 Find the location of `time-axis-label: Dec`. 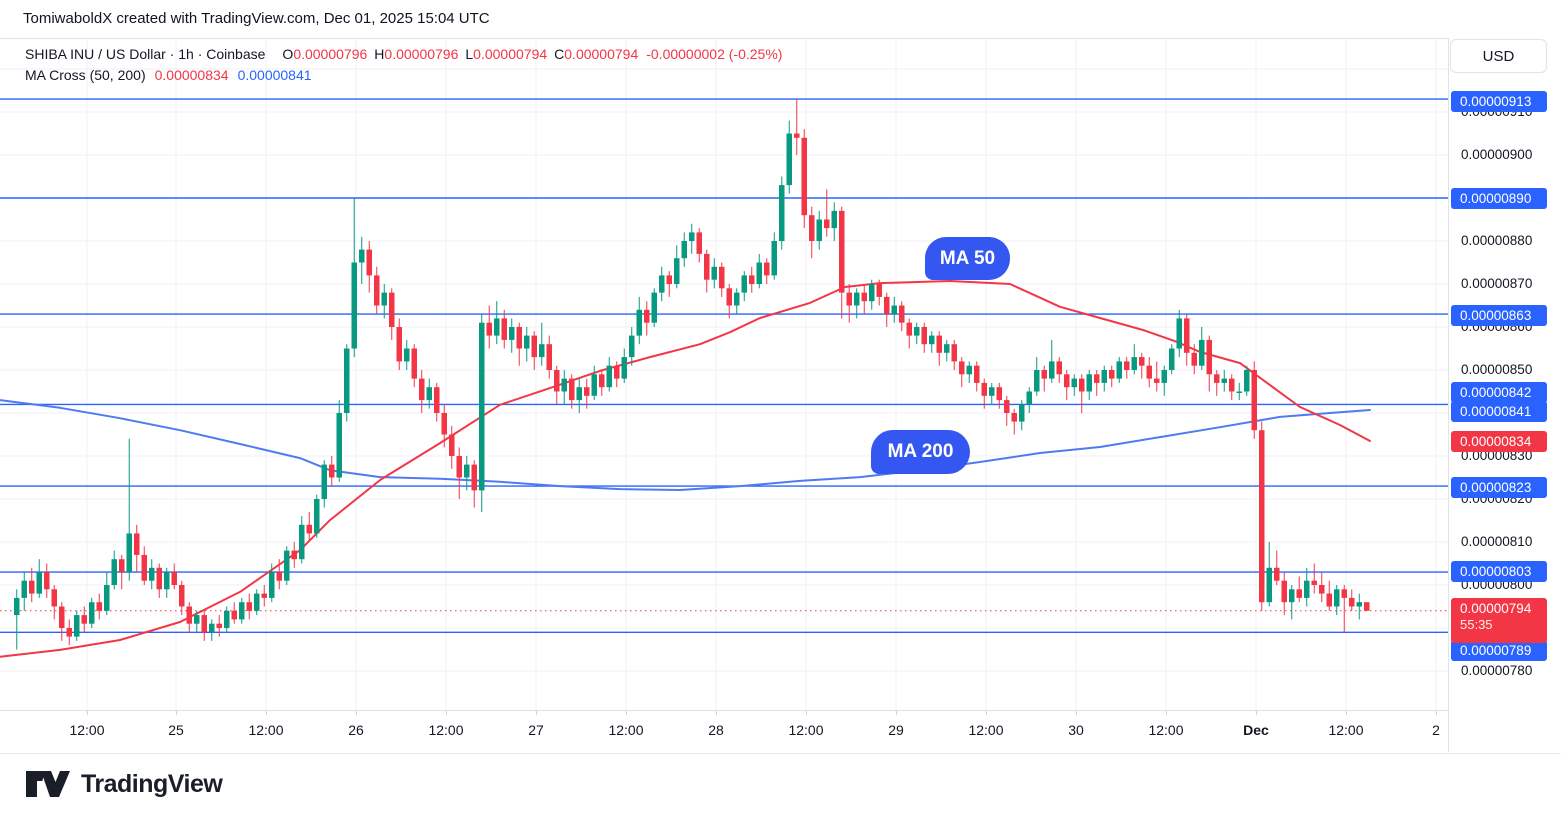

time-axis-label: Dec is located at coordinates (1256, 730).